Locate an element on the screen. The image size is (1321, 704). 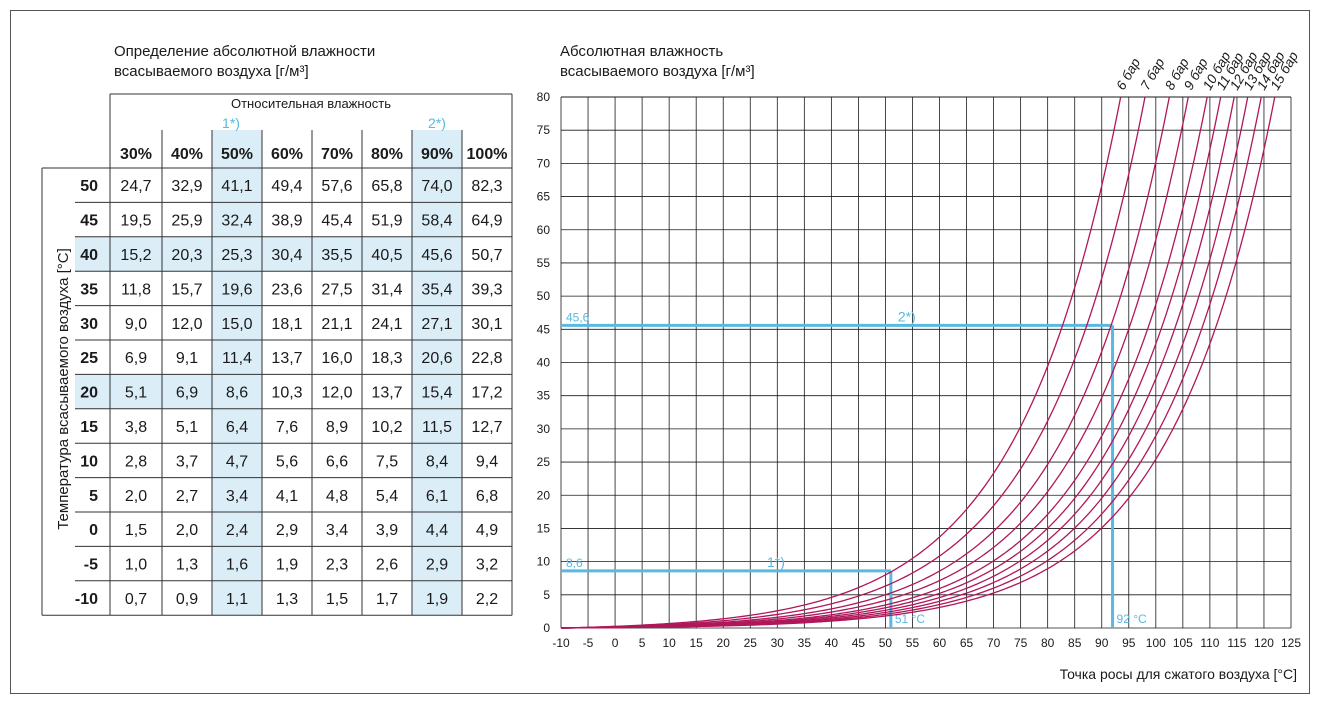
table-cell: 30,1 is located at coordinates (486, 324).